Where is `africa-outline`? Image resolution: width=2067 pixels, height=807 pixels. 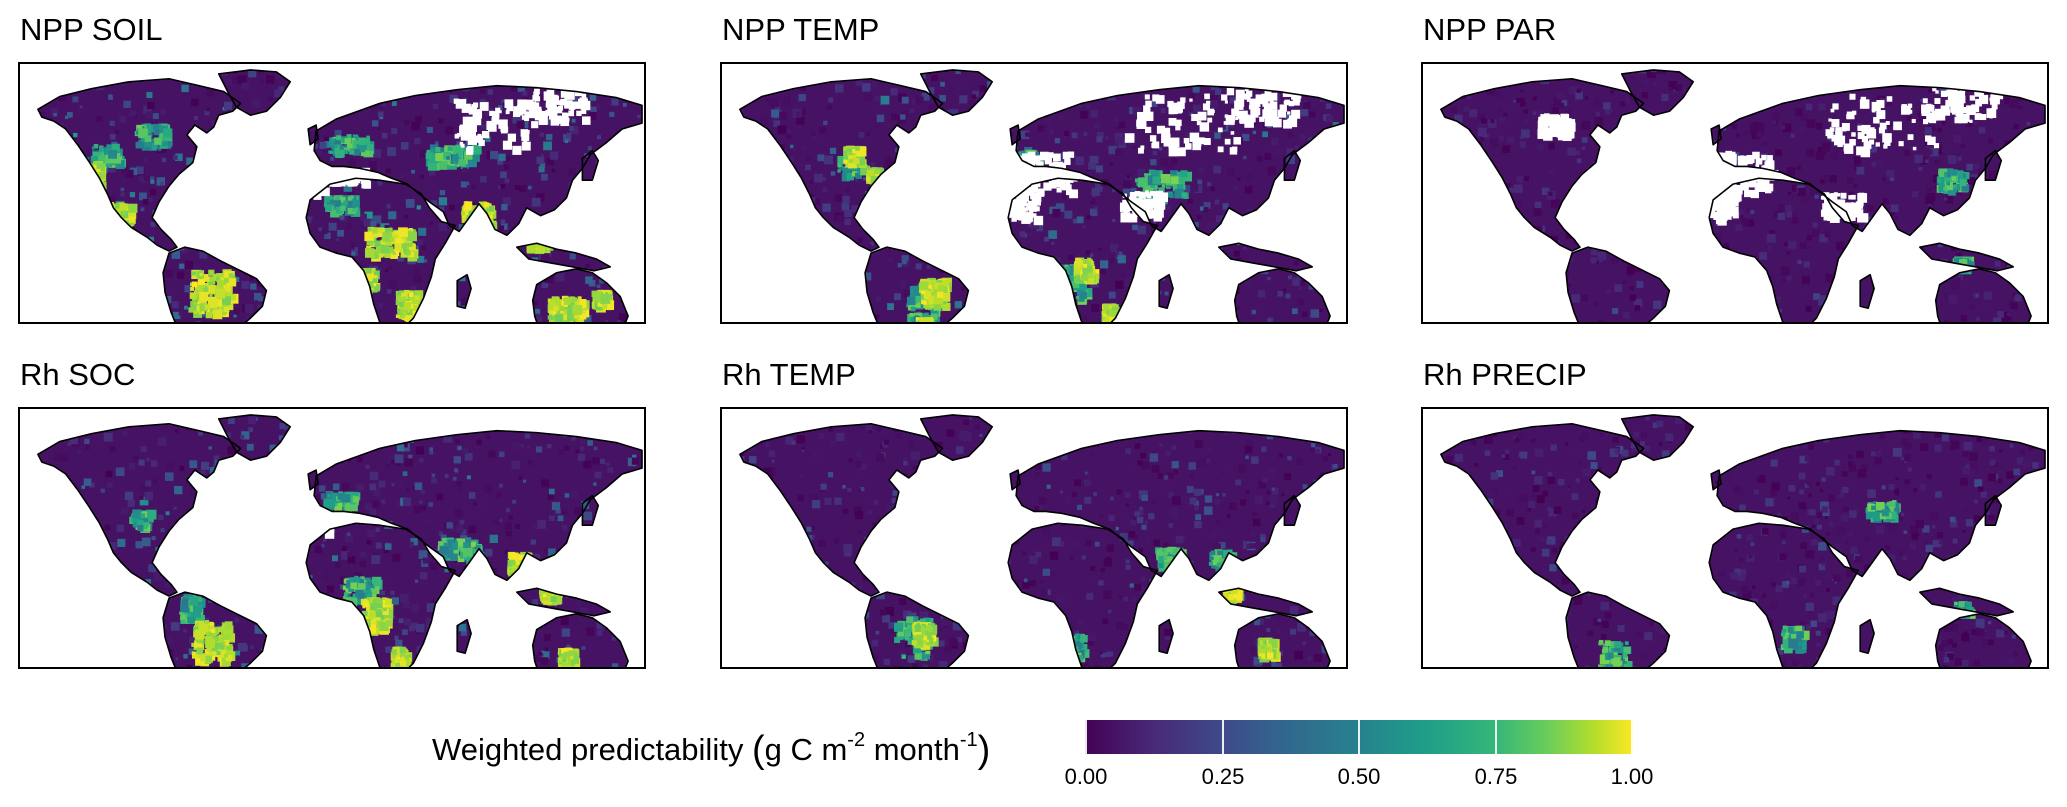 africa-outline is located at coordinates (1083, 249).